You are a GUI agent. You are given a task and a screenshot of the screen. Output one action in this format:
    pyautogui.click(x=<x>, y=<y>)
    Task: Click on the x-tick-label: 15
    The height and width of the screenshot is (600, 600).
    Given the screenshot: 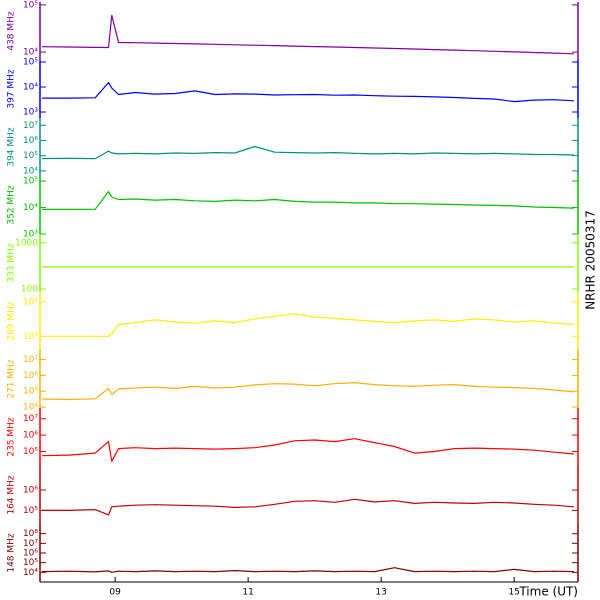 What is the action you would take?
    pyautogui.click(x=513, y=593)
    